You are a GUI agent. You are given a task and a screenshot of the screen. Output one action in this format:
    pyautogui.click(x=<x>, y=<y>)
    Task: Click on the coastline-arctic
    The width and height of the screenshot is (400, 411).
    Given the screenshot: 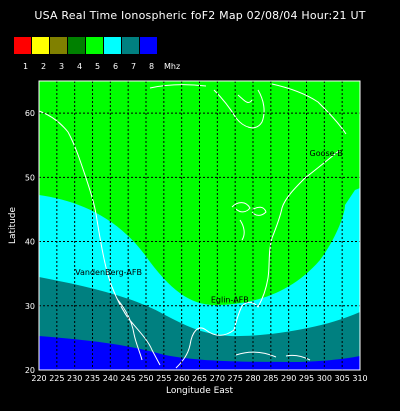 What is the action you would take?
    pyautogui.click(x=248, y=109)
    